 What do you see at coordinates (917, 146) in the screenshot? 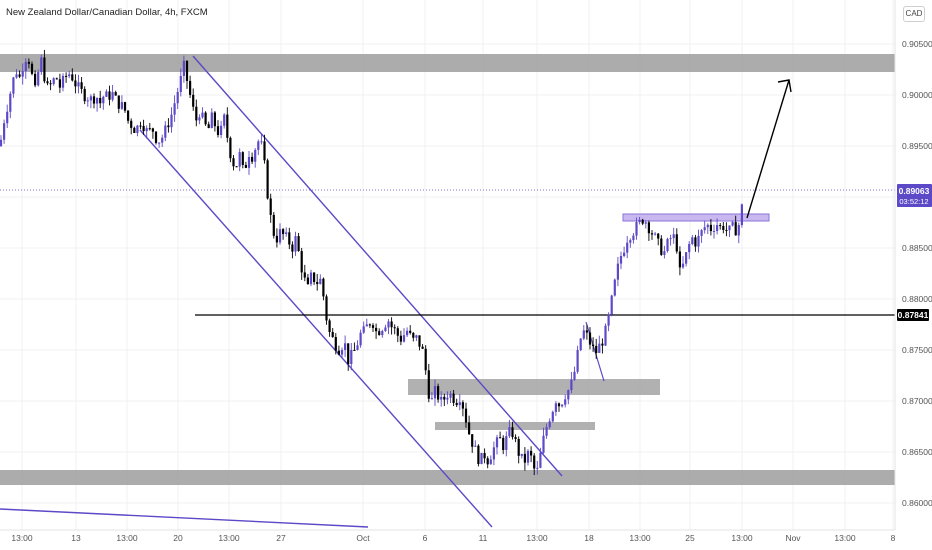
I see `price-tick-label: 0.89500` at bounding box center [917, 146].